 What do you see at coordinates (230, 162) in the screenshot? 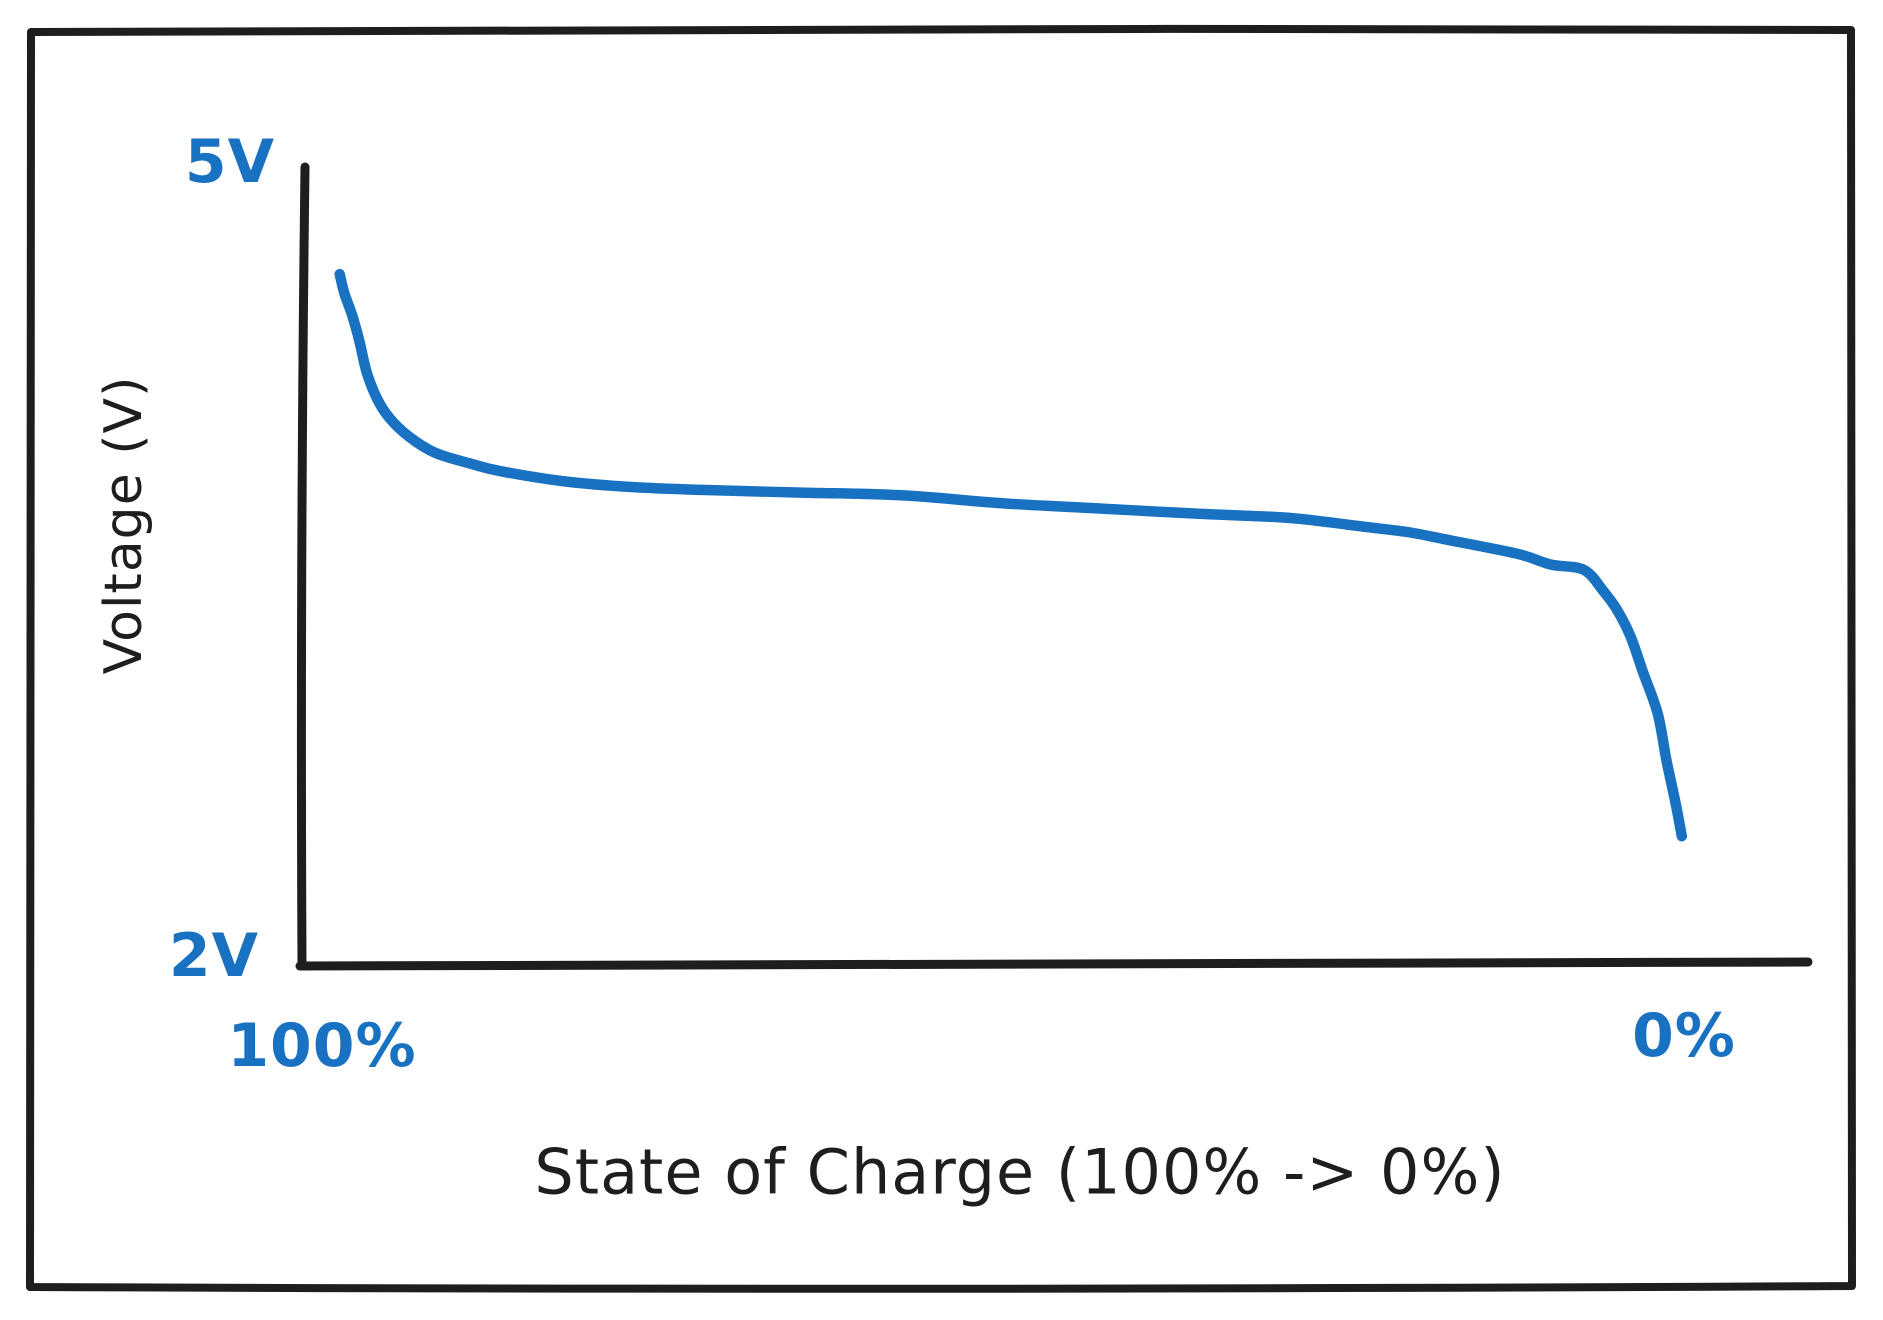
I see `y-axis-max-tick: 5V` at bounding box center [230, 162].